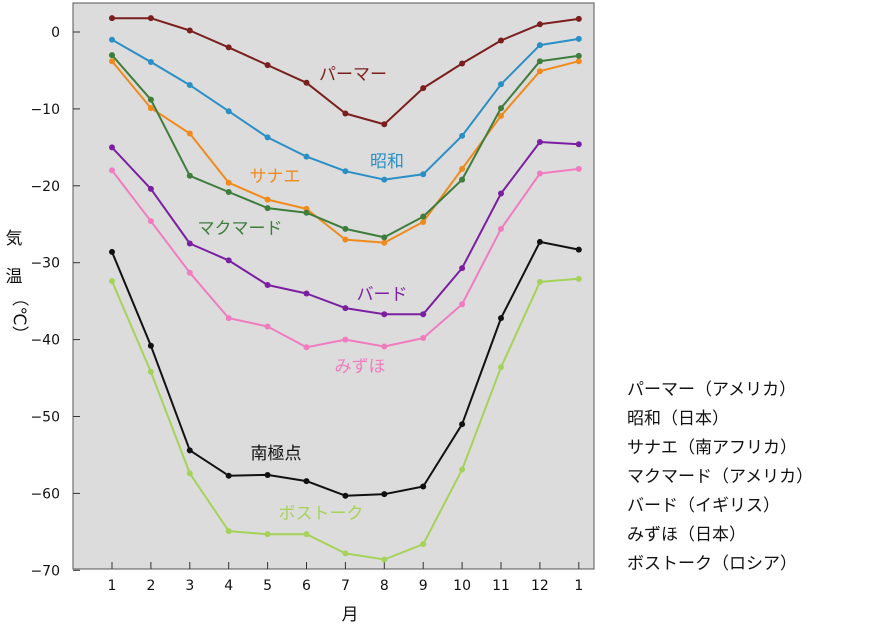 Image resolution: width=873 pixels, height=633 pixels. I want to click on legend-item: みずほ（日本）, so click(686, 535).